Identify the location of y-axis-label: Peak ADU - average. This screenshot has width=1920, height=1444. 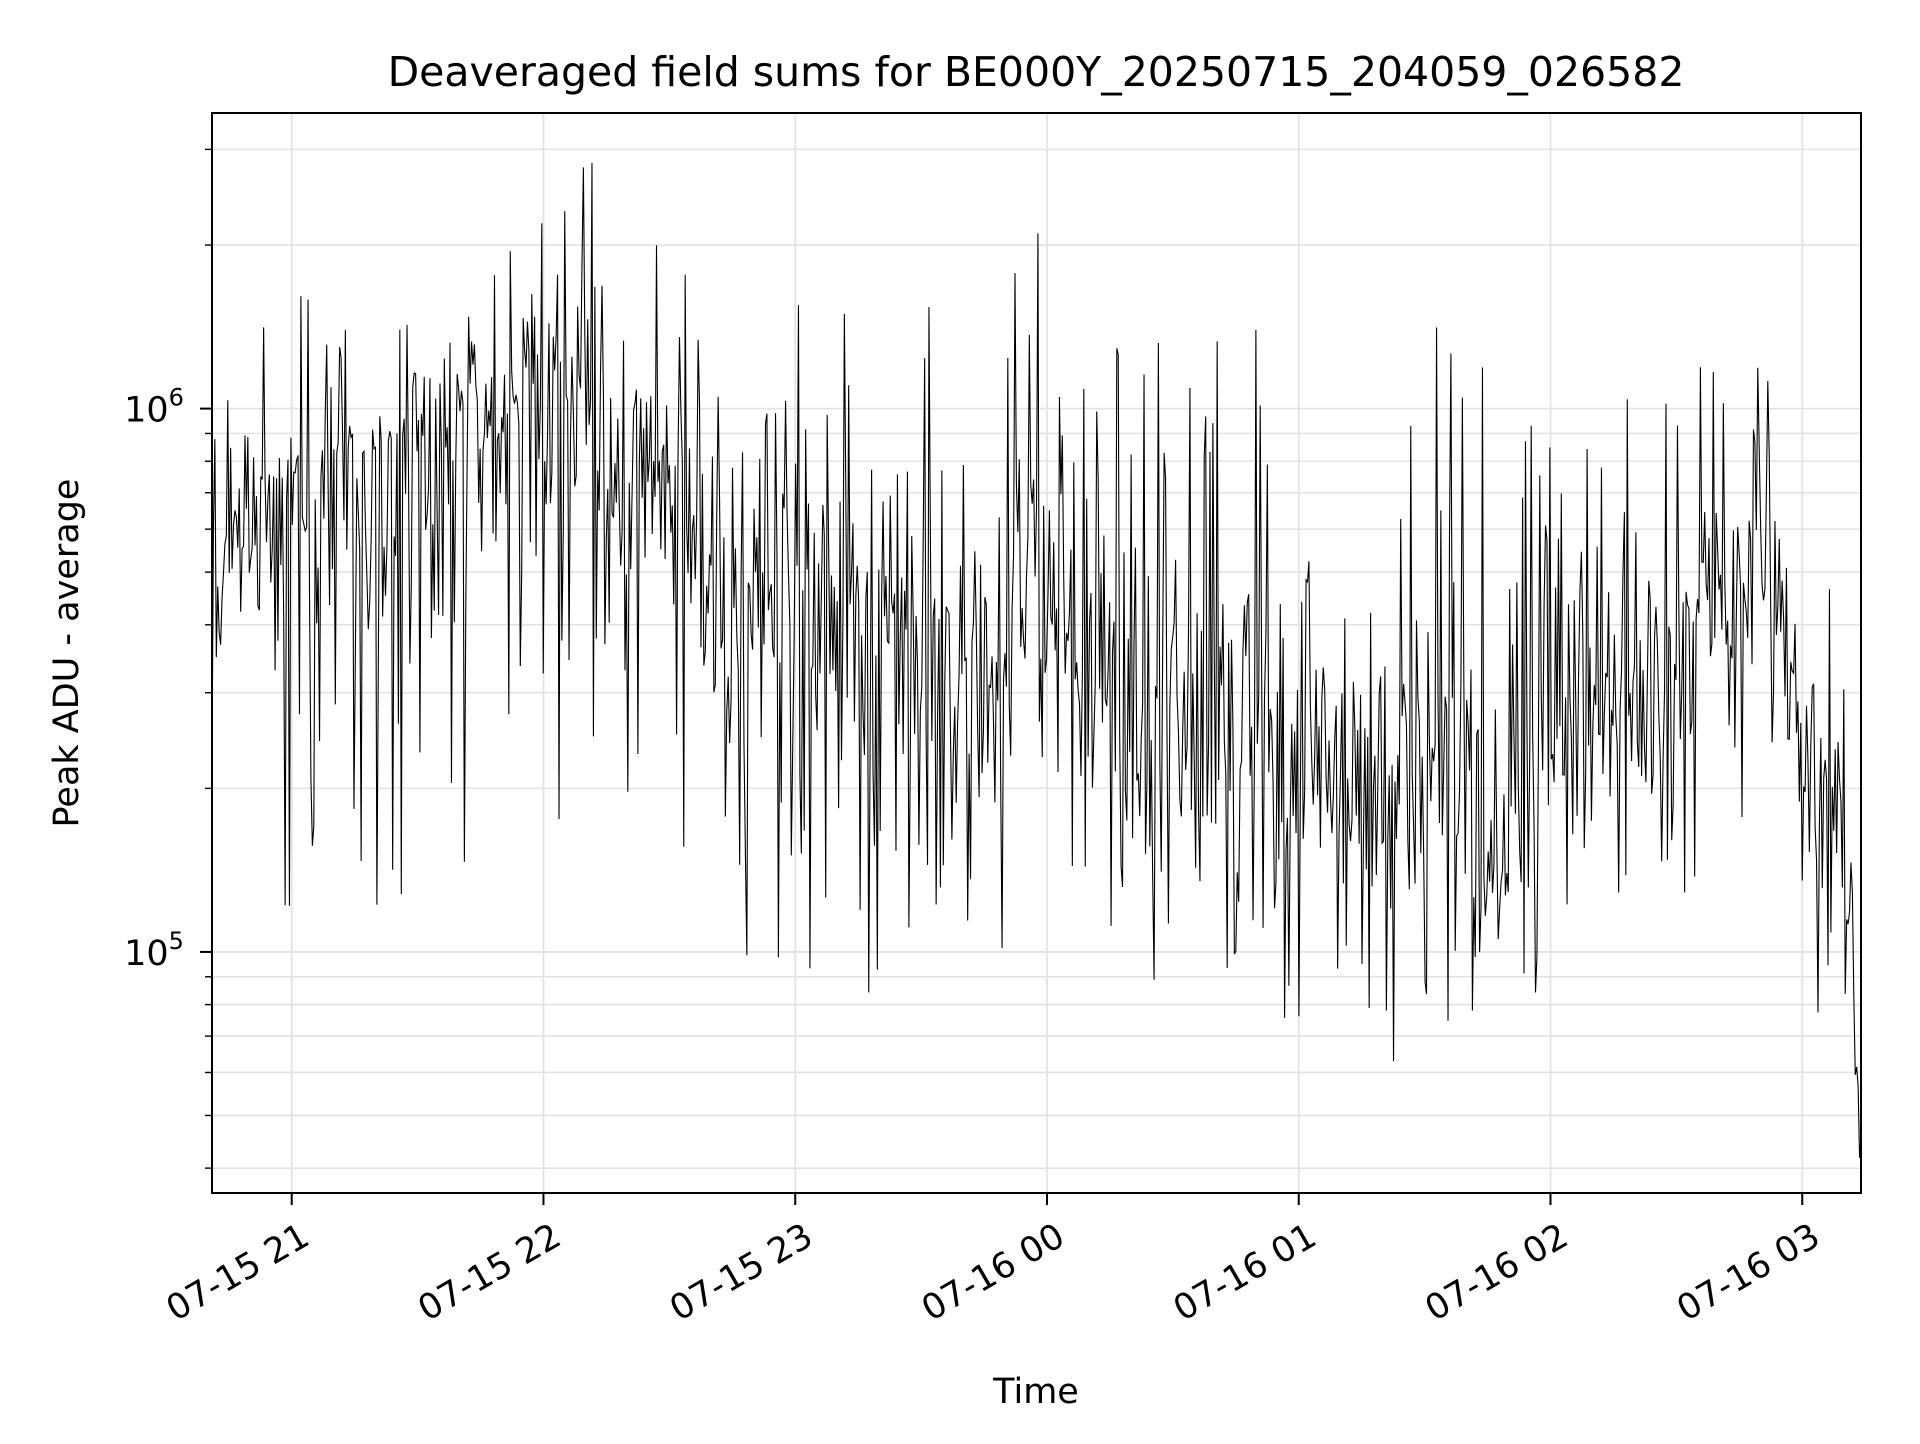
(67, 653).